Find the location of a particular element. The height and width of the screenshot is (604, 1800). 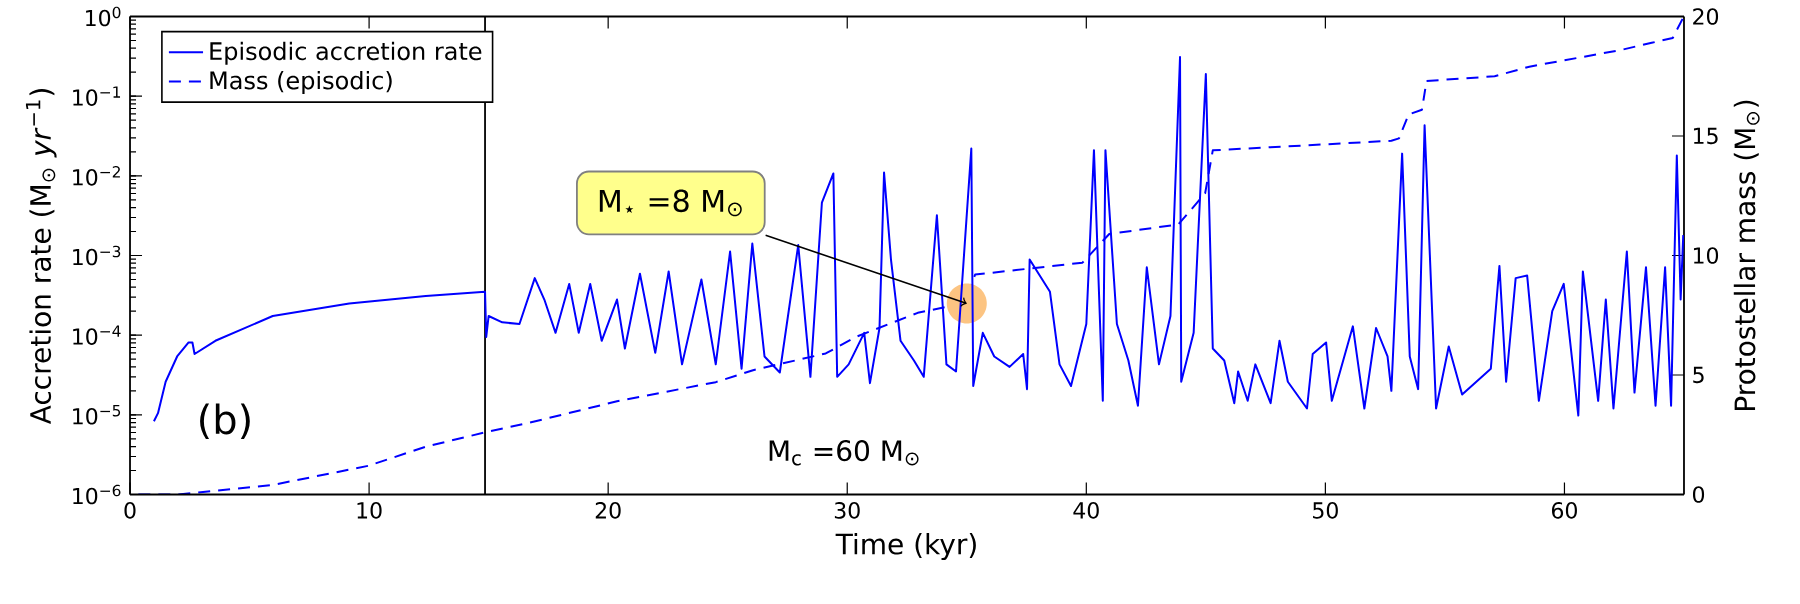

y2-axis-title: Protostellar mass (M$_{⊙}$) is located at coordinates (1746, 255).